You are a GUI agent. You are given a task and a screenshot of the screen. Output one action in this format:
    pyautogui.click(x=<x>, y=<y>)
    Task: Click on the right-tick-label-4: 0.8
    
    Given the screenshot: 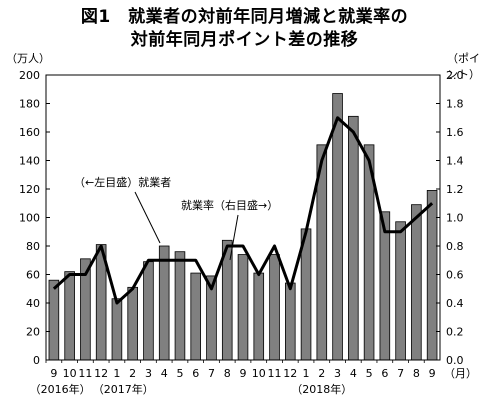 What is the action you would take?
    pyautogui.click(x=455, y=246)
    